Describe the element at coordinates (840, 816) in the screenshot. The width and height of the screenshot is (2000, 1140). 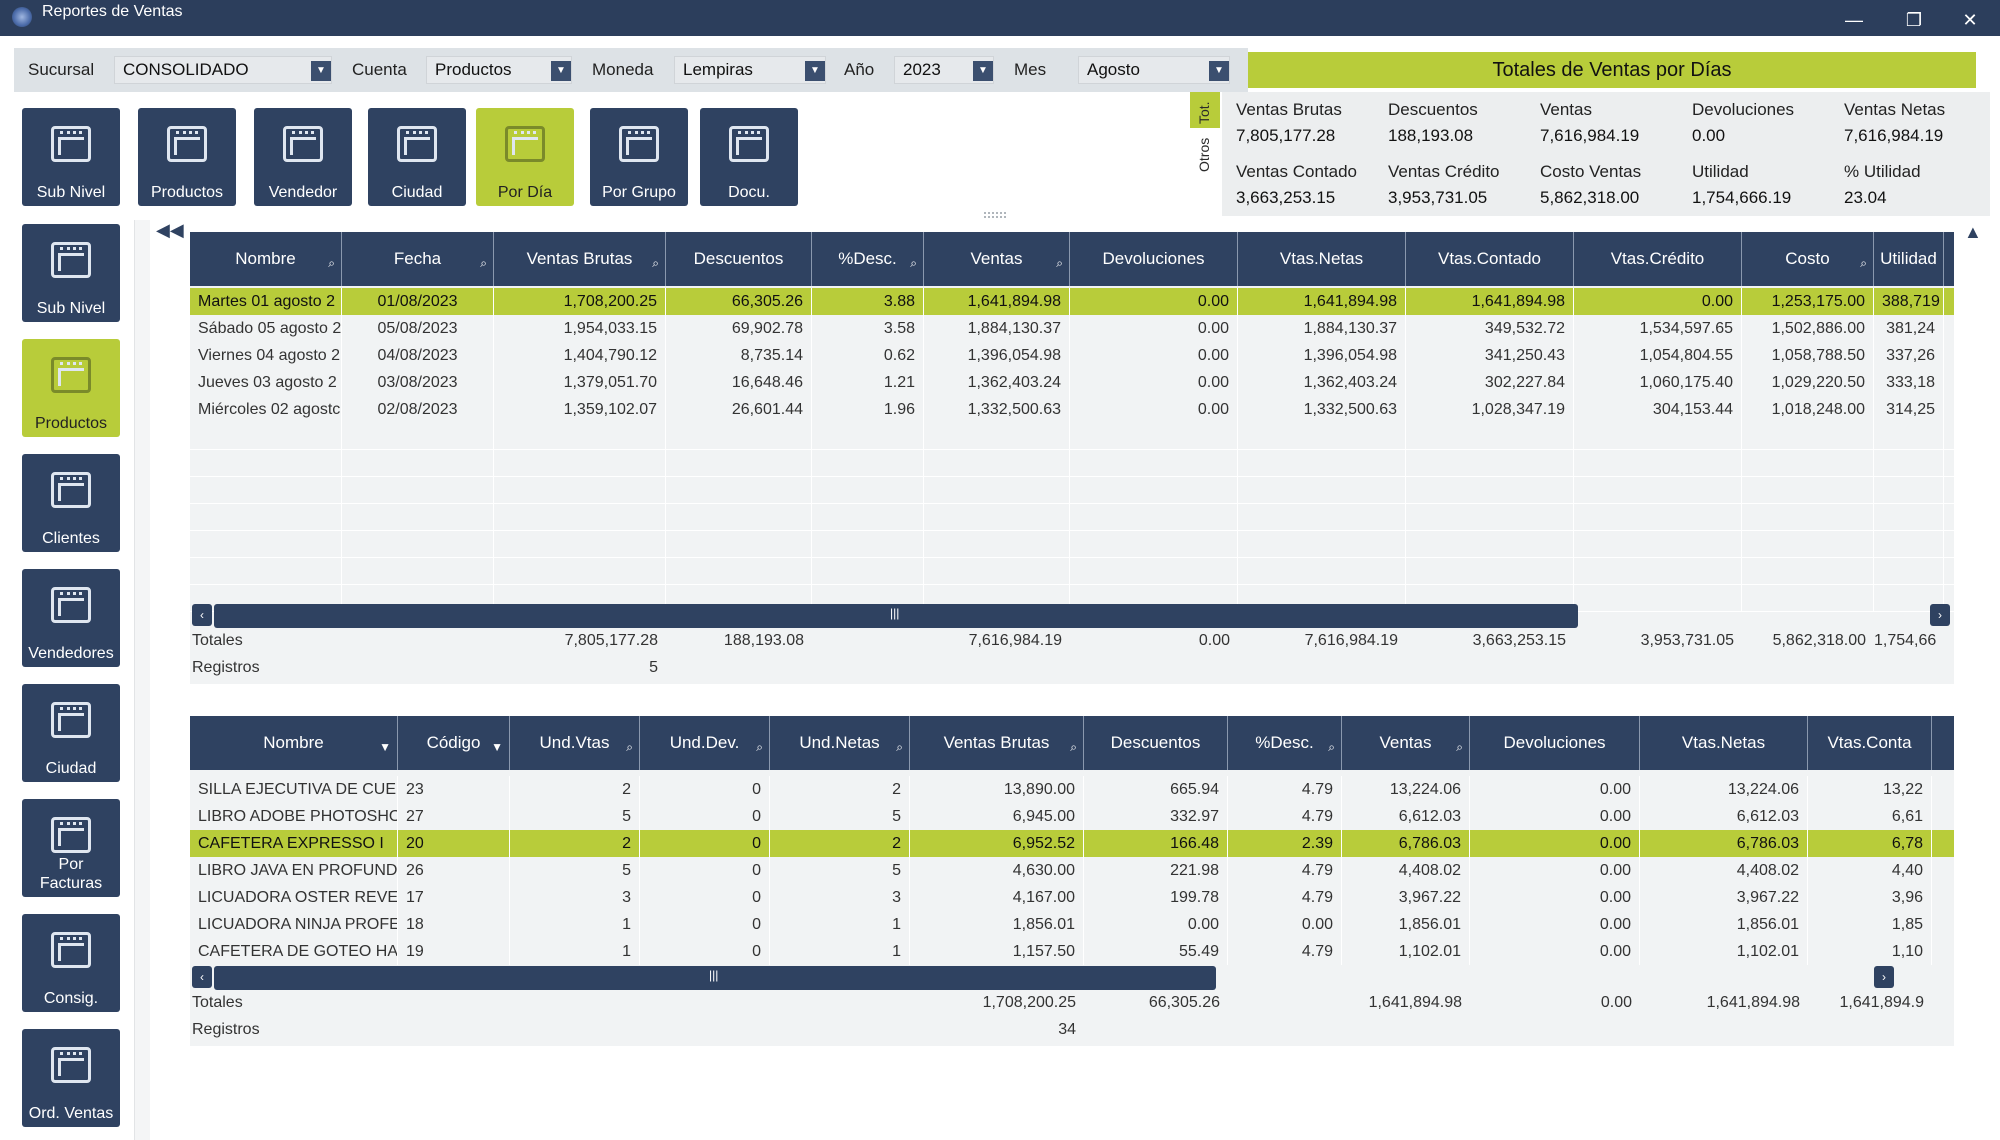
I see `table-cell: 5` at that location.